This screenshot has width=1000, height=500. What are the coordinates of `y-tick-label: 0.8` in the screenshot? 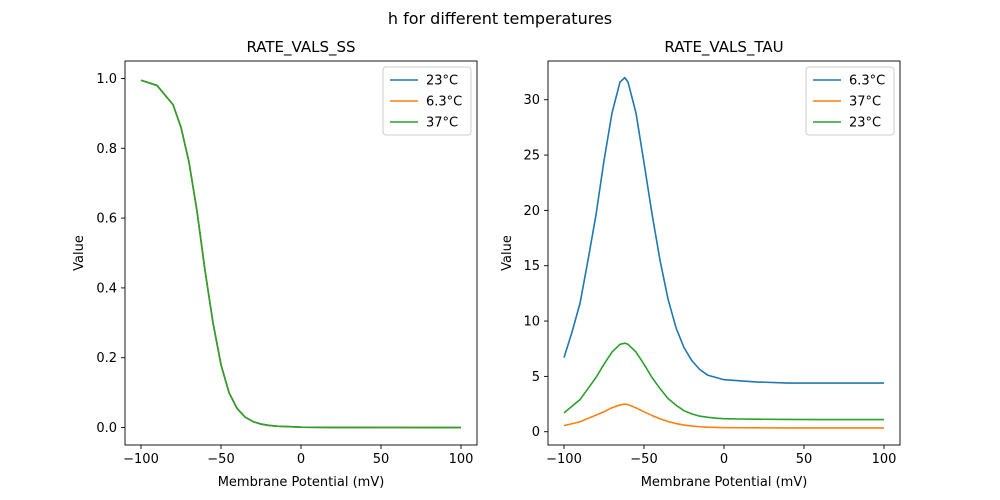 It's located at (106, 149).